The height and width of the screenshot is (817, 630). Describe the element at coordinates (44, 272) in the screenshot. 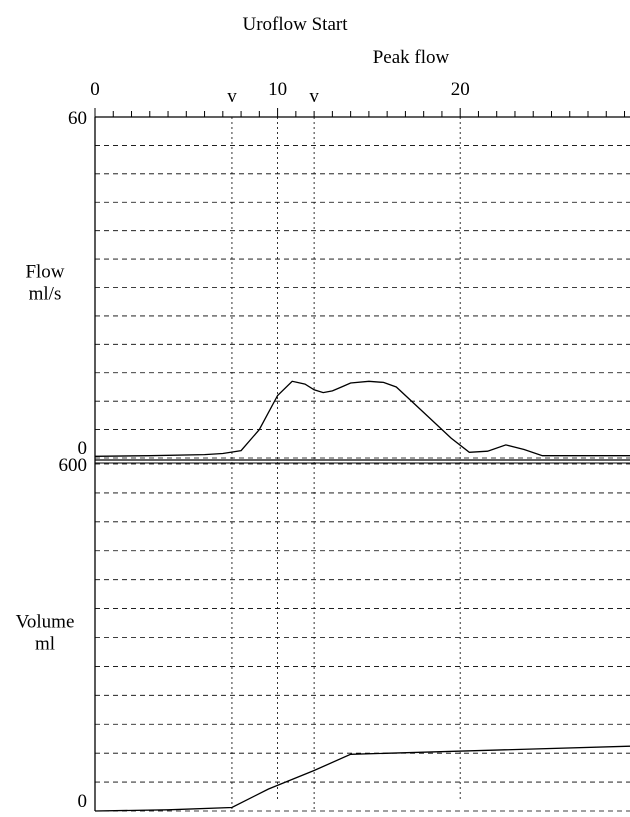

I see `flow-ylabel: Flow` at that location.